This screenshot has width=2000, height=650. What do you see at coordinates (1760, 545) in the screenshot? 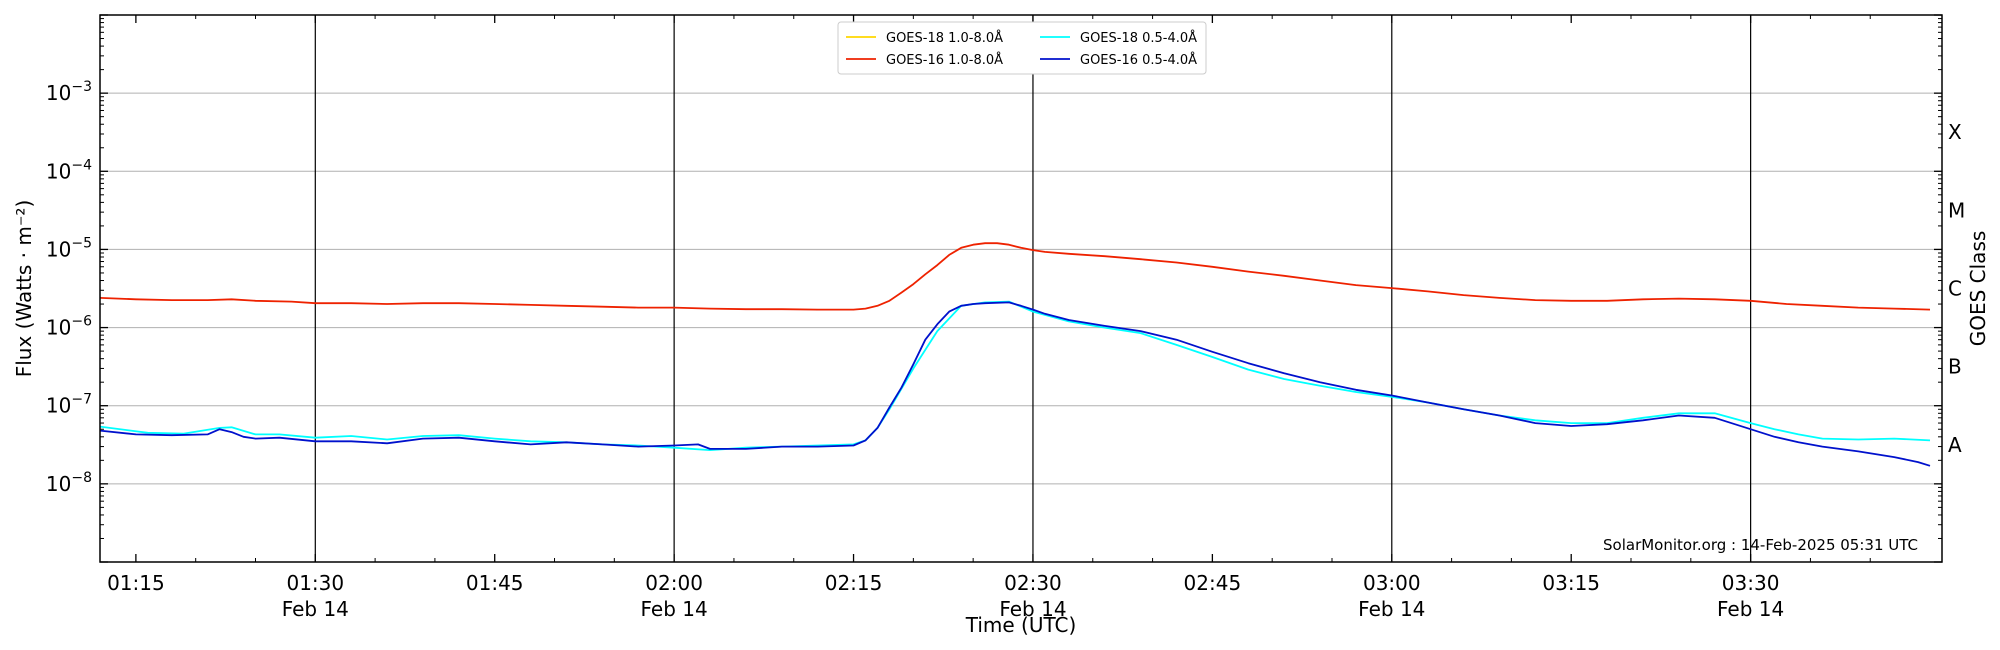
I see `credit-text: SolarMonitor.org : 14-Feb-2025 05:31 UTC` at bounding box center [1760, 545].